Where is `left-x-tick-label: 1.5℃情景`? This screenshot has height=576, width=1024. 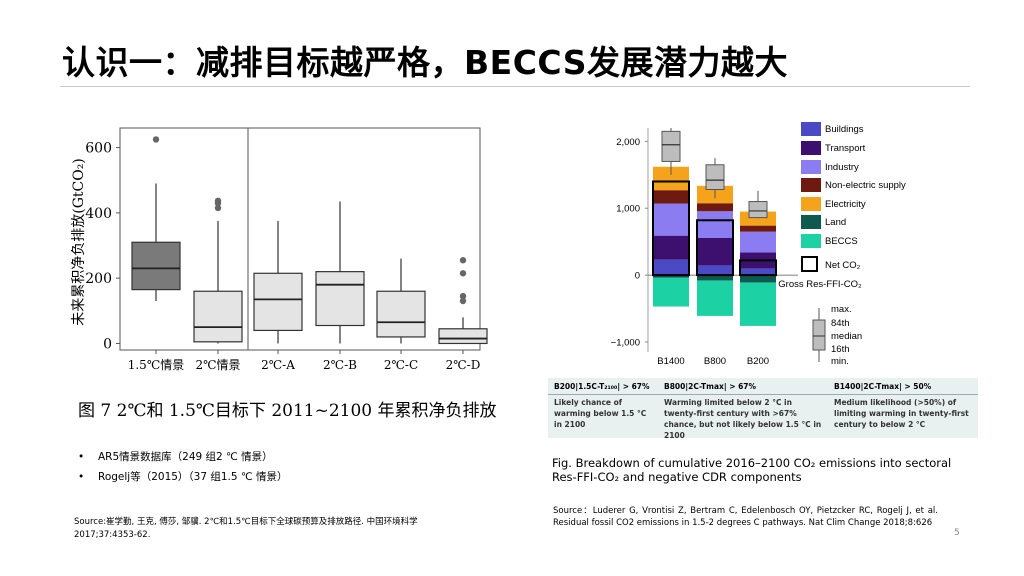 left-x-tick-label: 1.5℃情景 is located at coordinates (156, 365).